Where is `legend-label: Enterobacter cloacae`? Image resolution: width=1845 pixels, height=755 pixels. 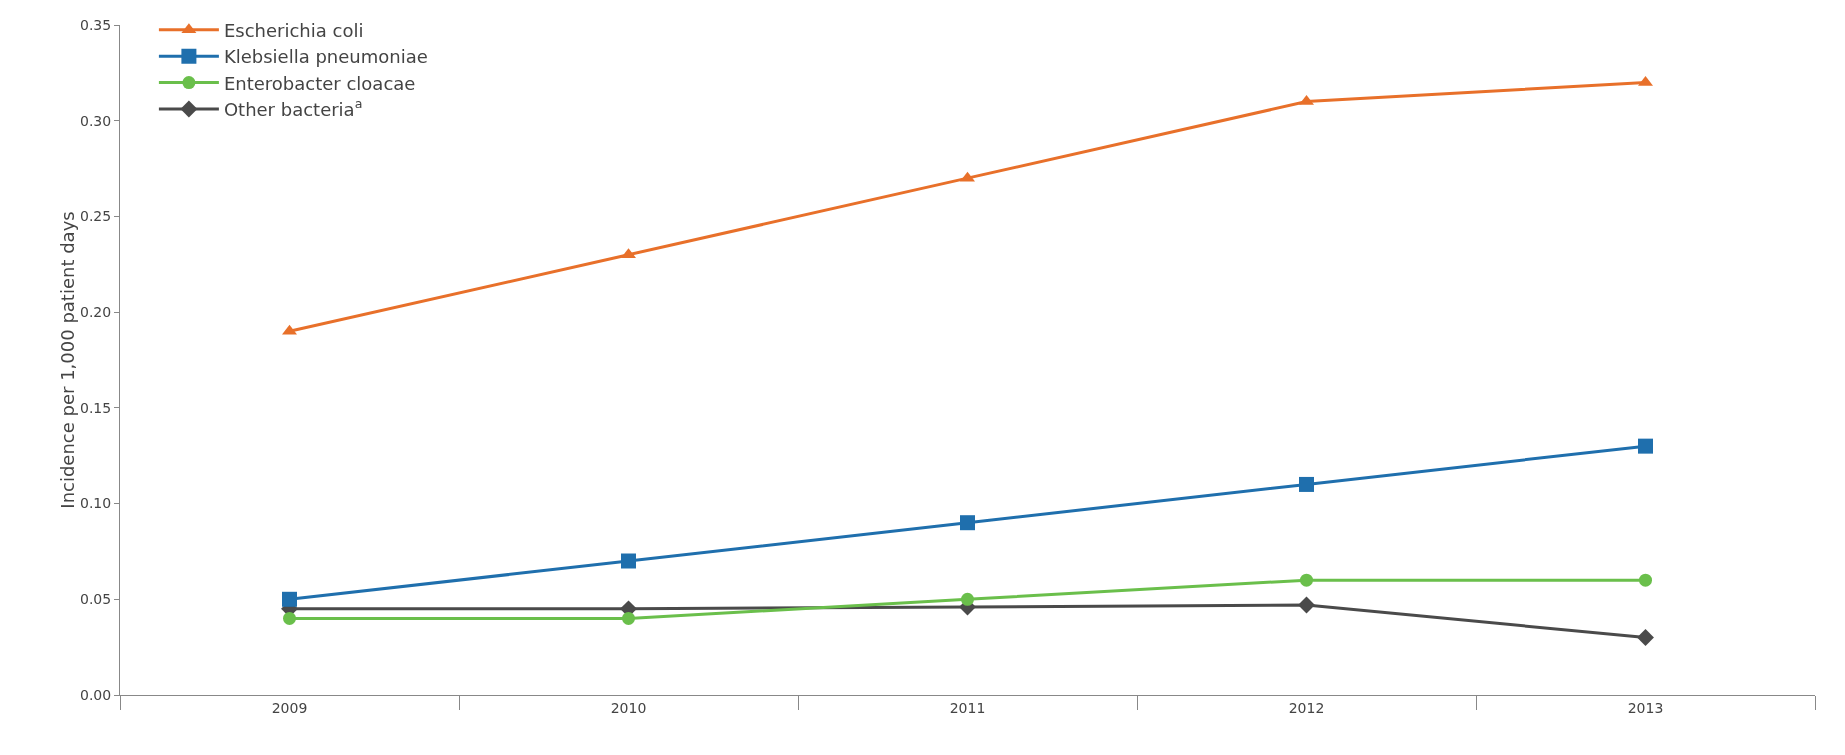 legend-label: Enterobacter cloacae is located at coordinates (319, 83).